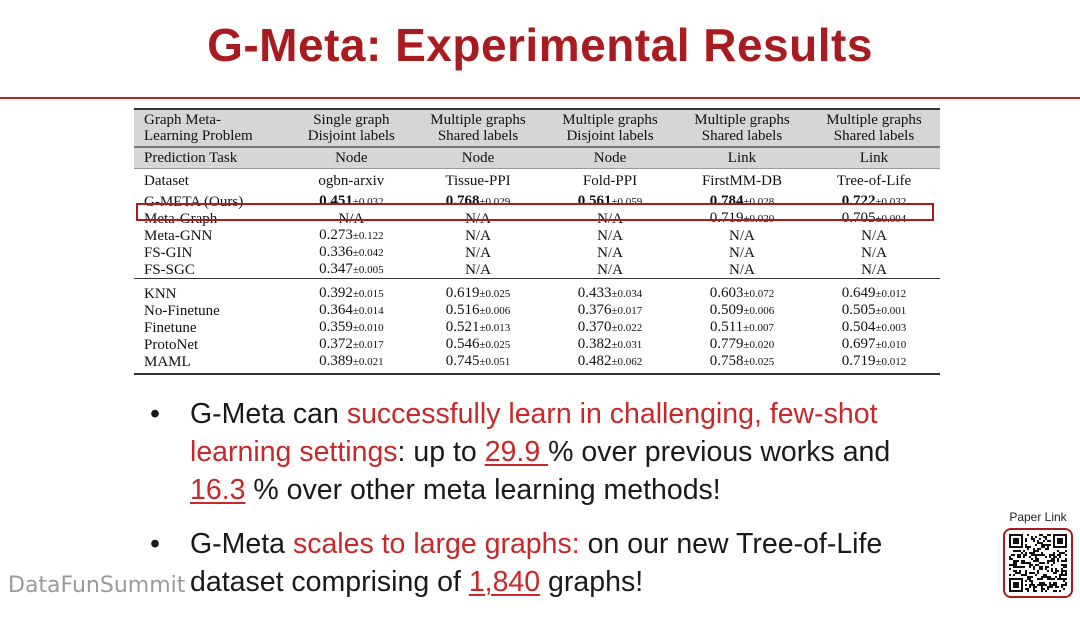 This screenshot has width=1080, height=617. Describe the element at coordinates (1038, 517) in the screenshot. I see `paper-link-label: Paper Link` at that location.